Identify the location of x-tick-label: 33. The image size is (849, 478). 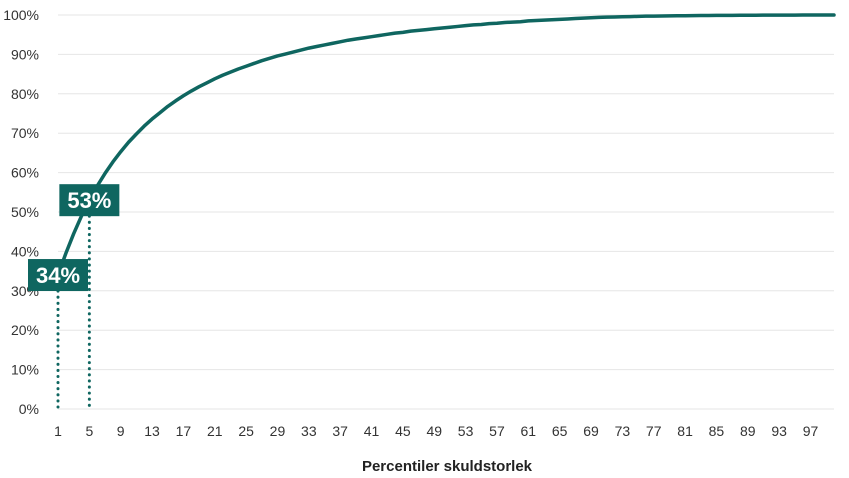
(309, 431).